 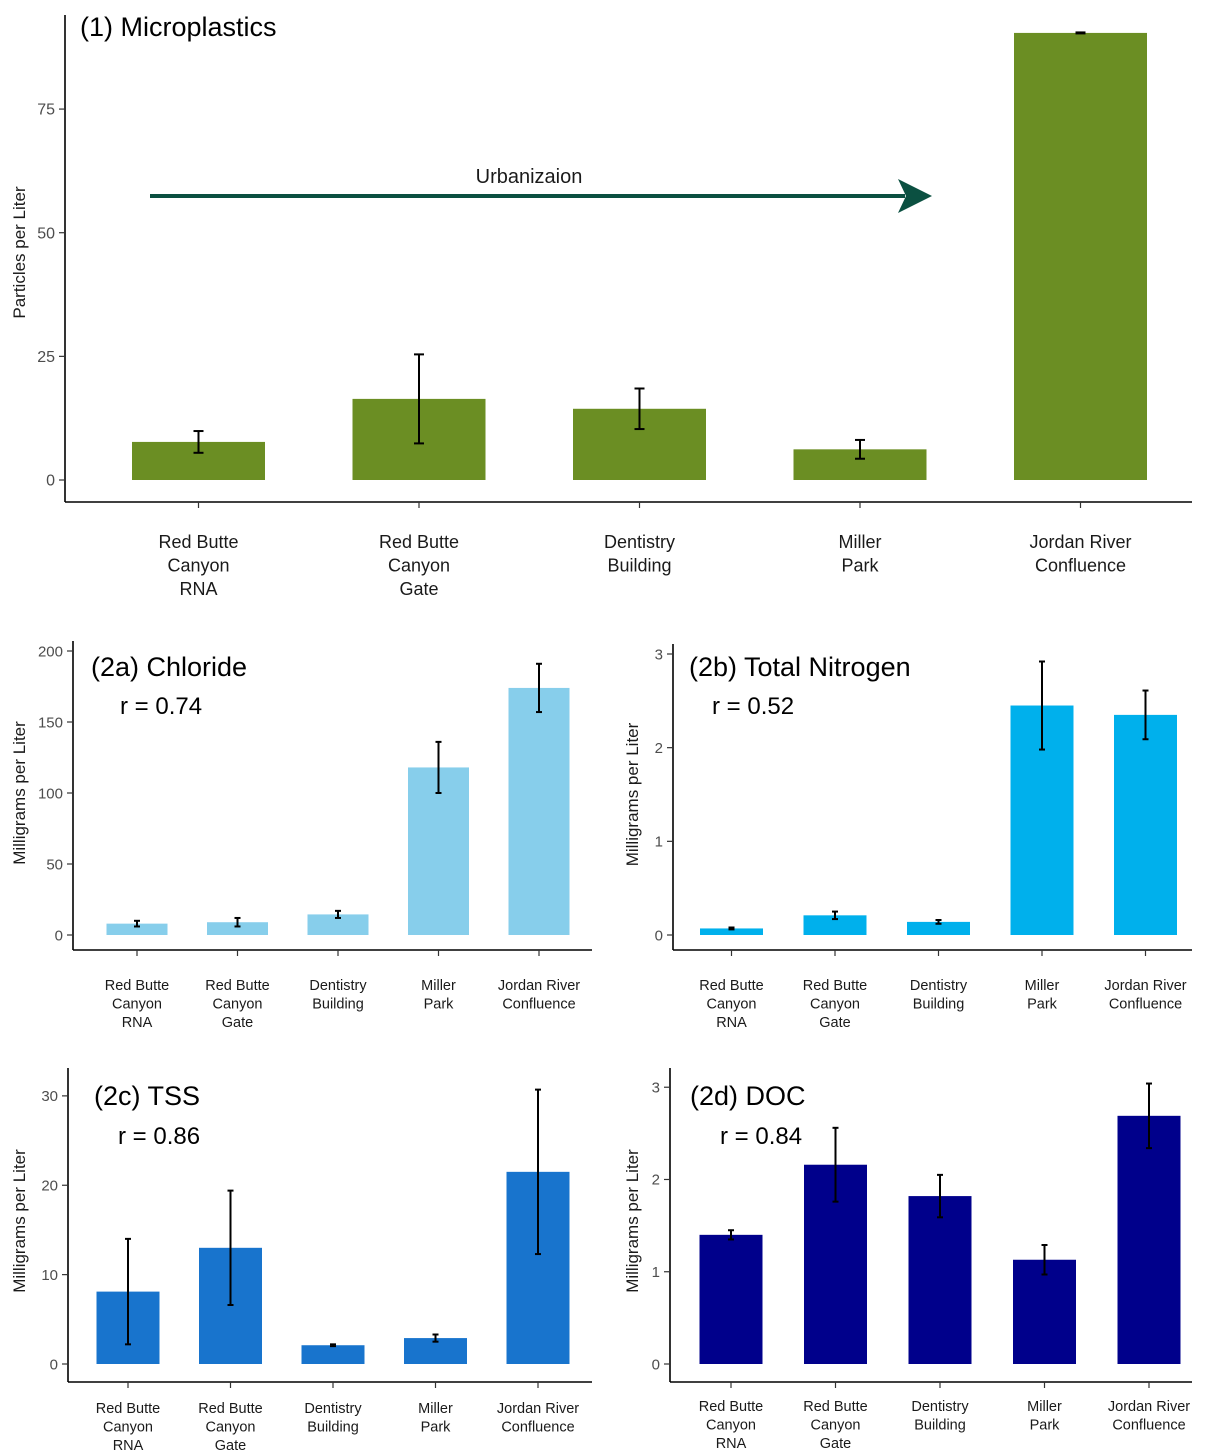 I want to click on y-tick-label: 30, so click(x=49, y=1096).